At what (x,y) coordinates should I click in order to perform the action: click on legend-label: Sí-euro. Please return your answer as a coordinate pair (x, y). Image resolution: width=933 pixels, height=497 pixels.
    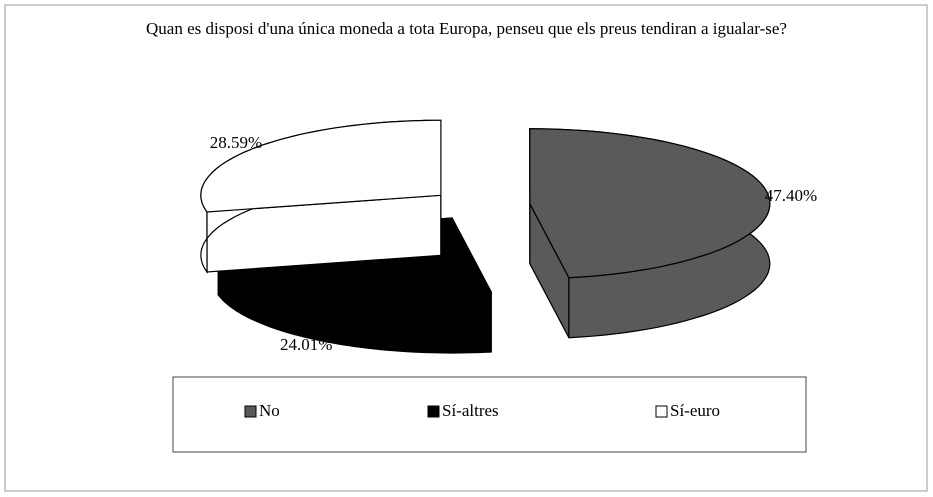
    Looking at the image, I should click on (695, 410).